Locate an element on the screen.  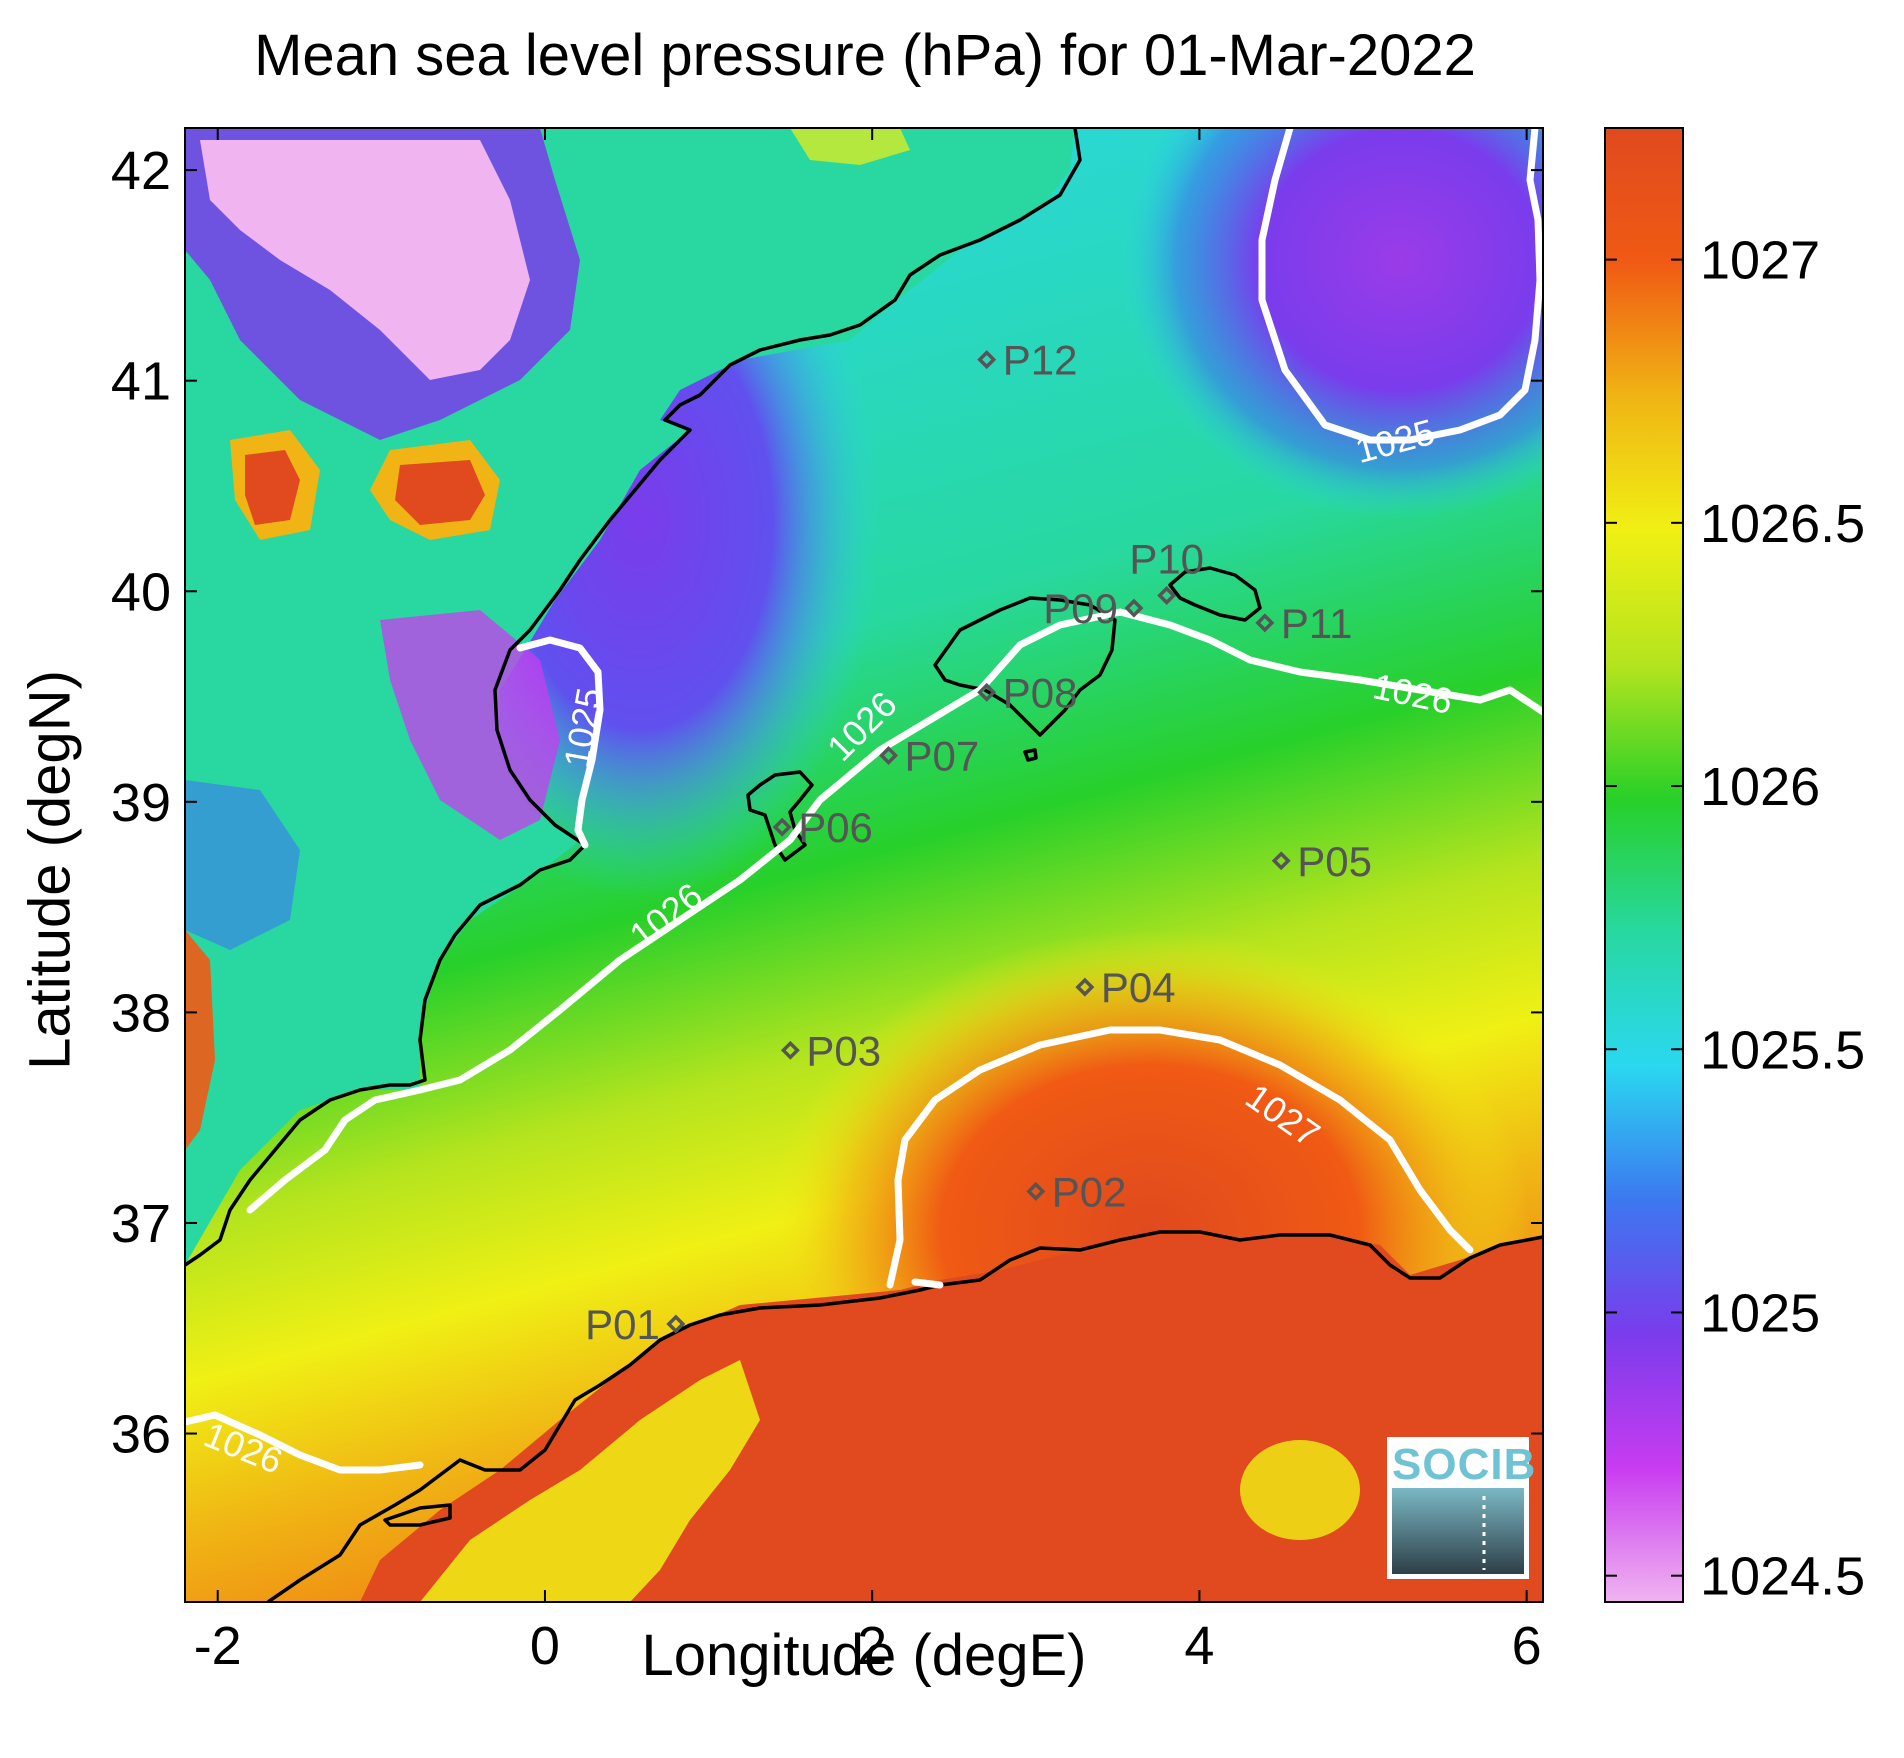
station-label: P06 is located at coordinates (835, 827).